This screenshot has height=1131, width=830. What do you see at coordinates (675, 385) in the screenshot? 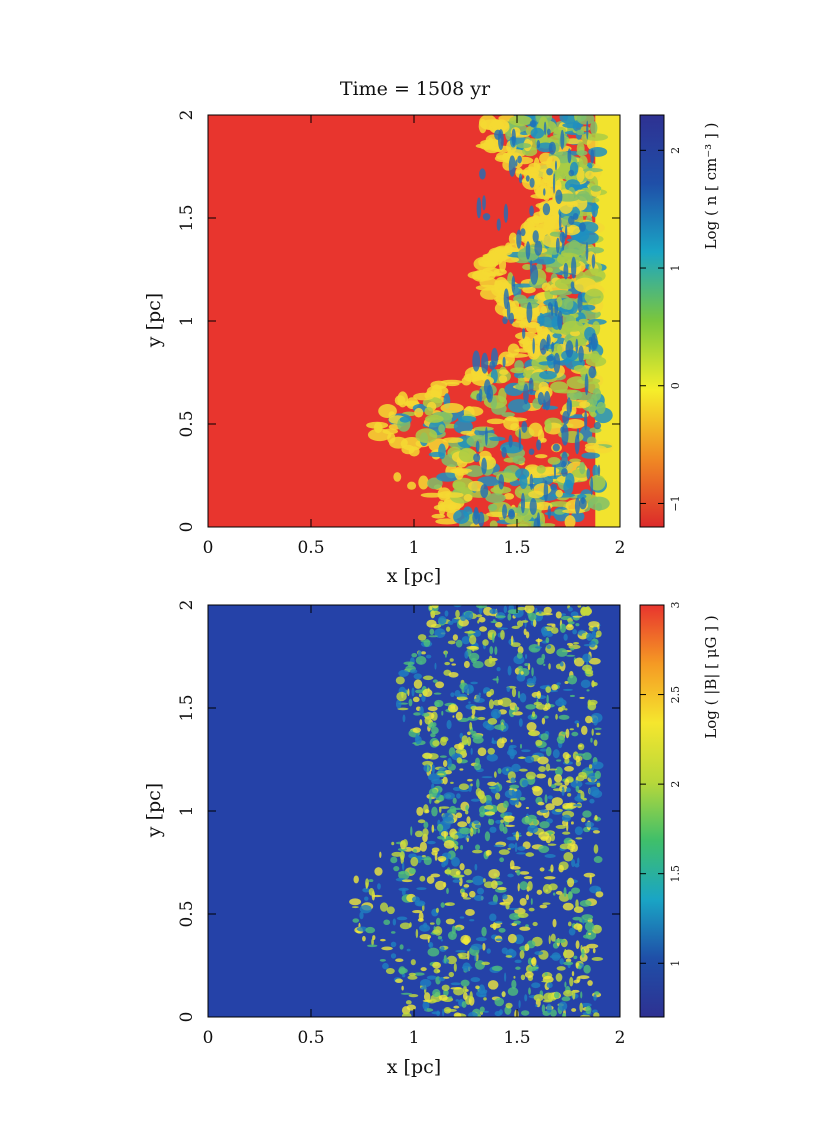
I see `colorbar-tick-label: 0` at bounding box center [675, 385].